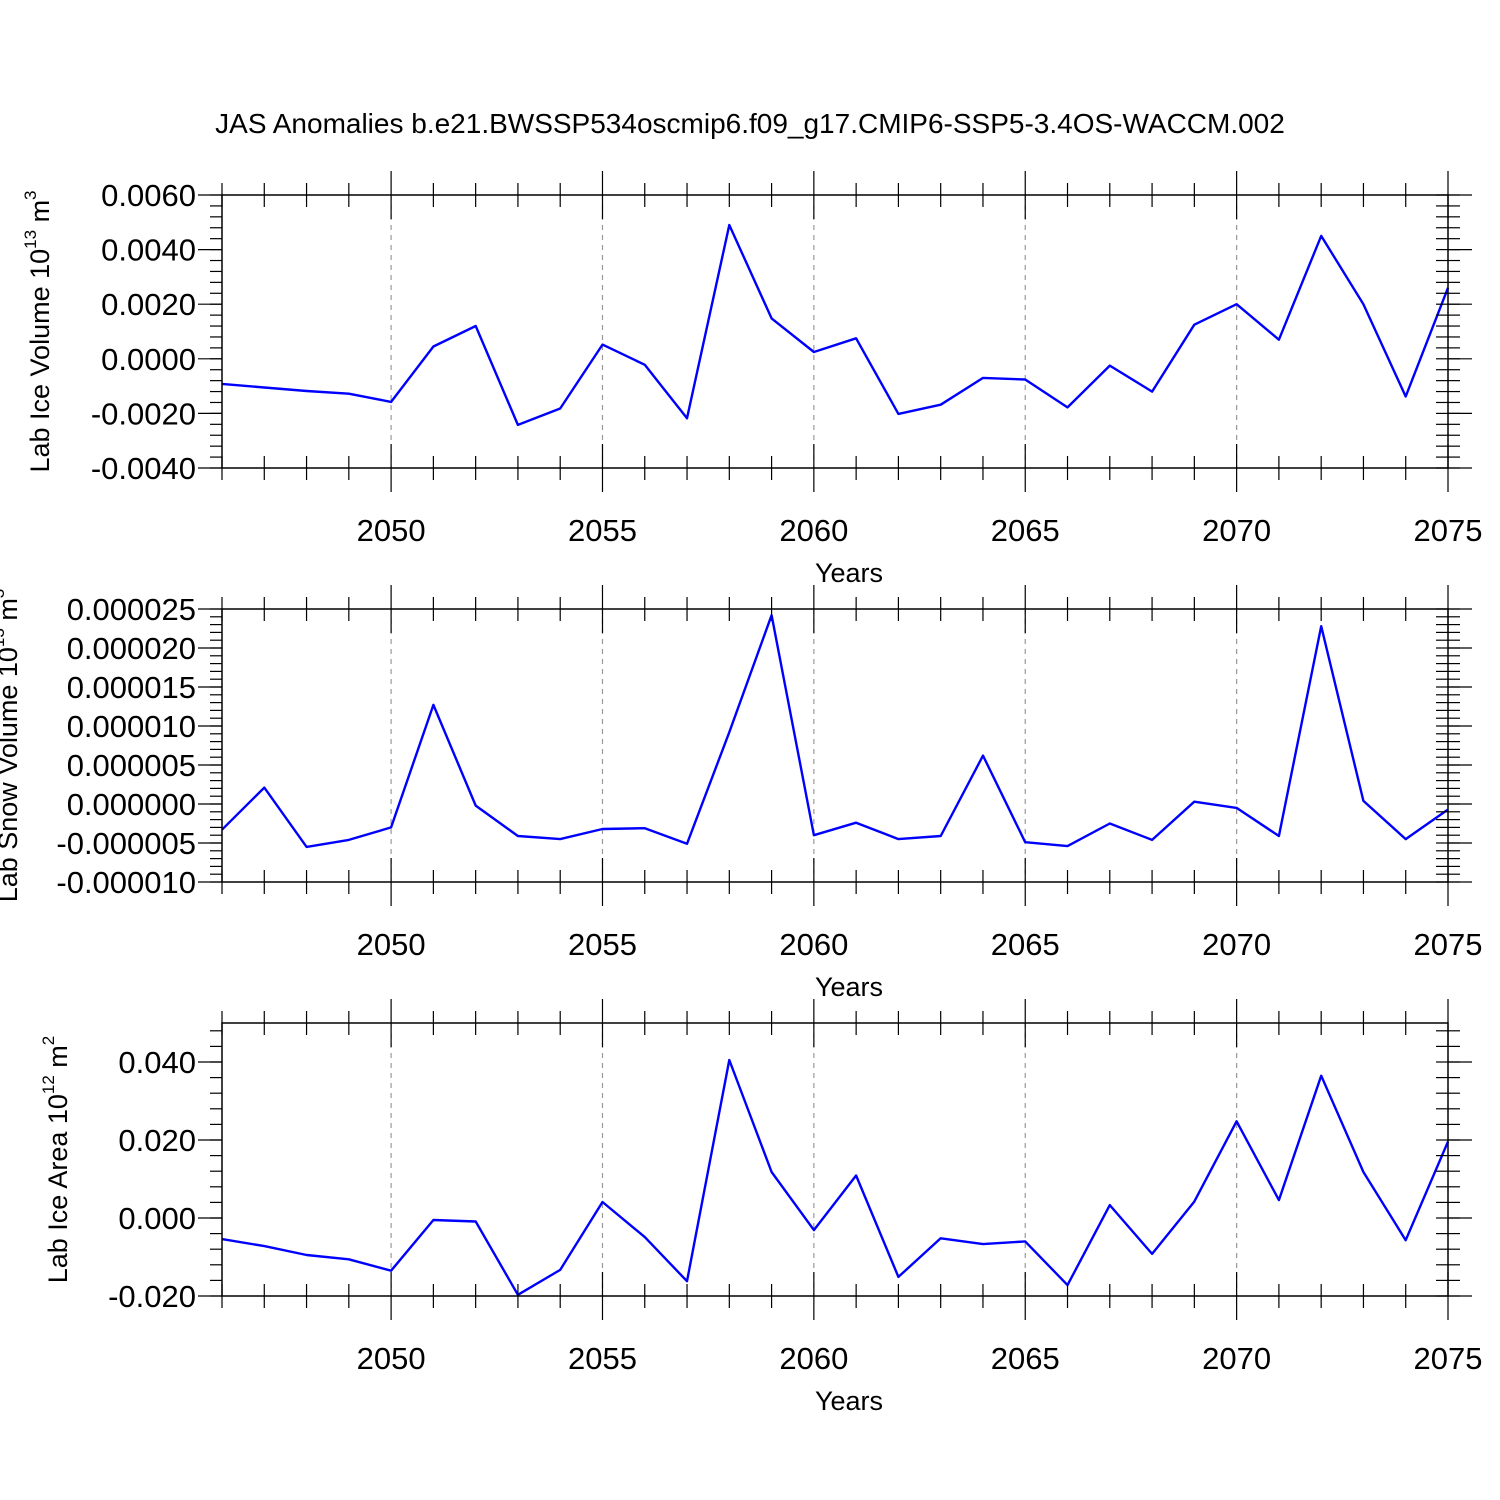 This screenshot has width=1500, height=1500. What do you see at coordinates (391, 944) in the screenshot?
I see `snow-volume-x-tick-label: 2050` at bounding box center [391, 944].